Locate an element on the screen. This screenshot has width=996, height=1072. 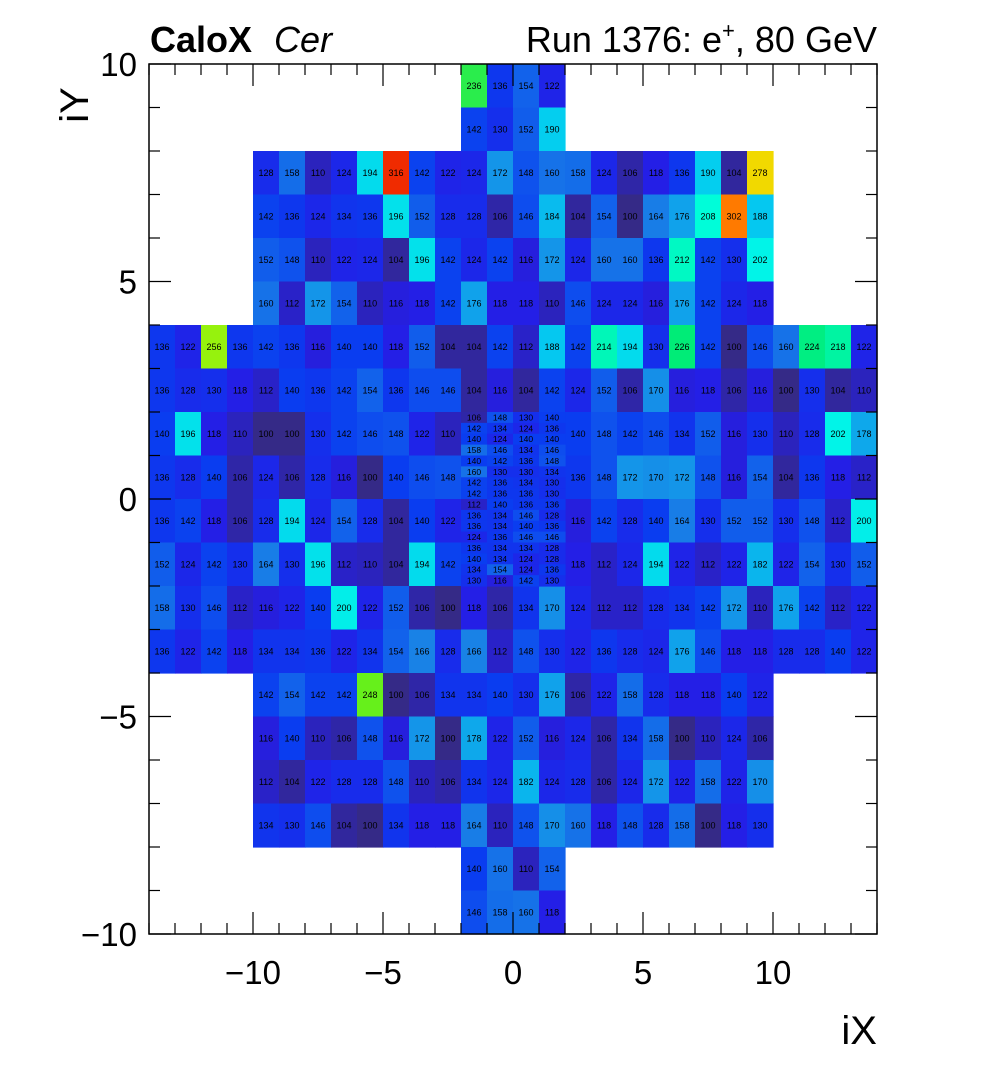
run-label: Run 1376: e+, 80 GeV is located at coordinates (701, 39).